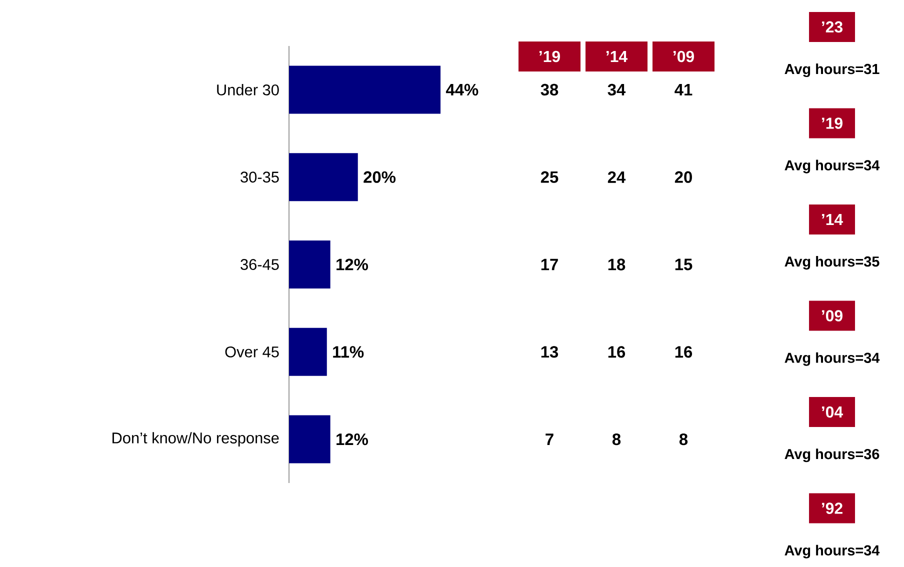 The width and height of the screenshot is (904, 567). I want to click on y-tick-label: ’04, so click(833, 412).